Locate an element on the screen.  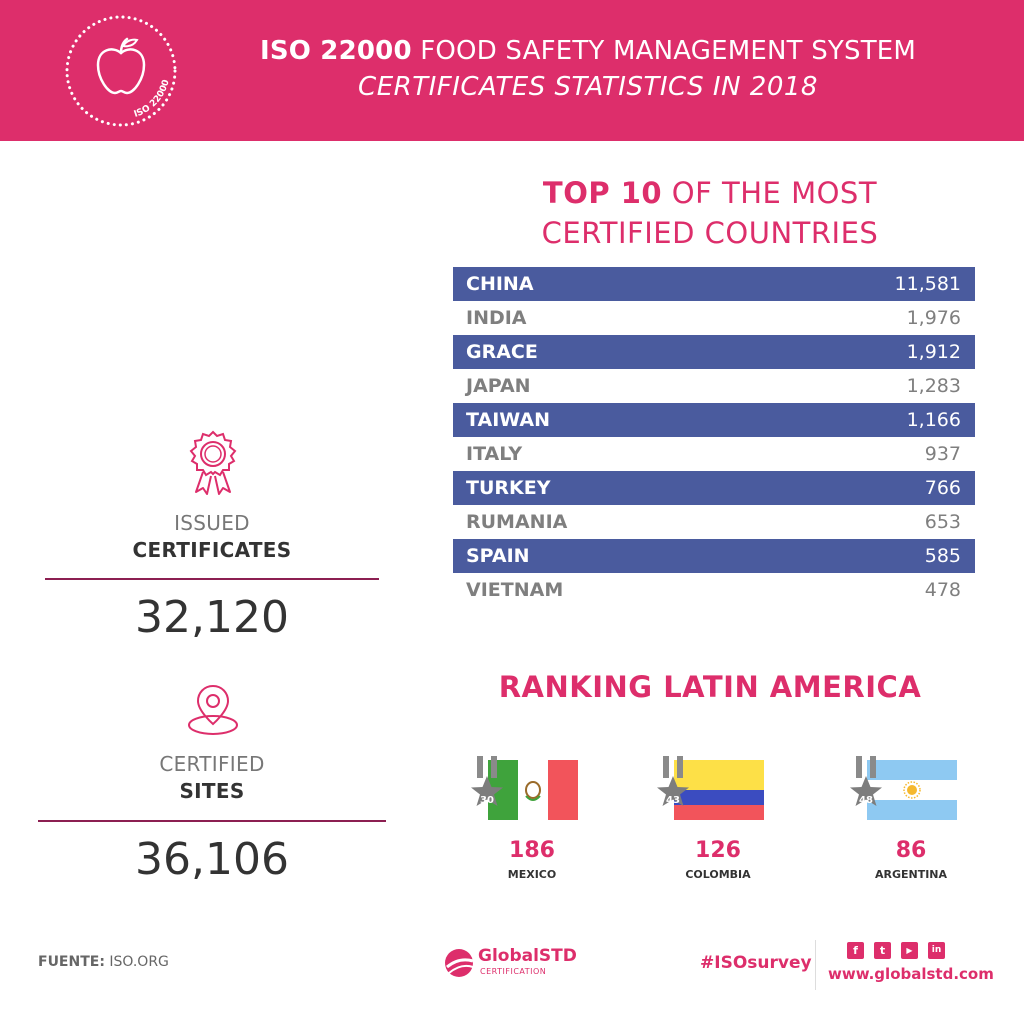
table-row: GRACE 1,912 is located at coordinates (714, 352).